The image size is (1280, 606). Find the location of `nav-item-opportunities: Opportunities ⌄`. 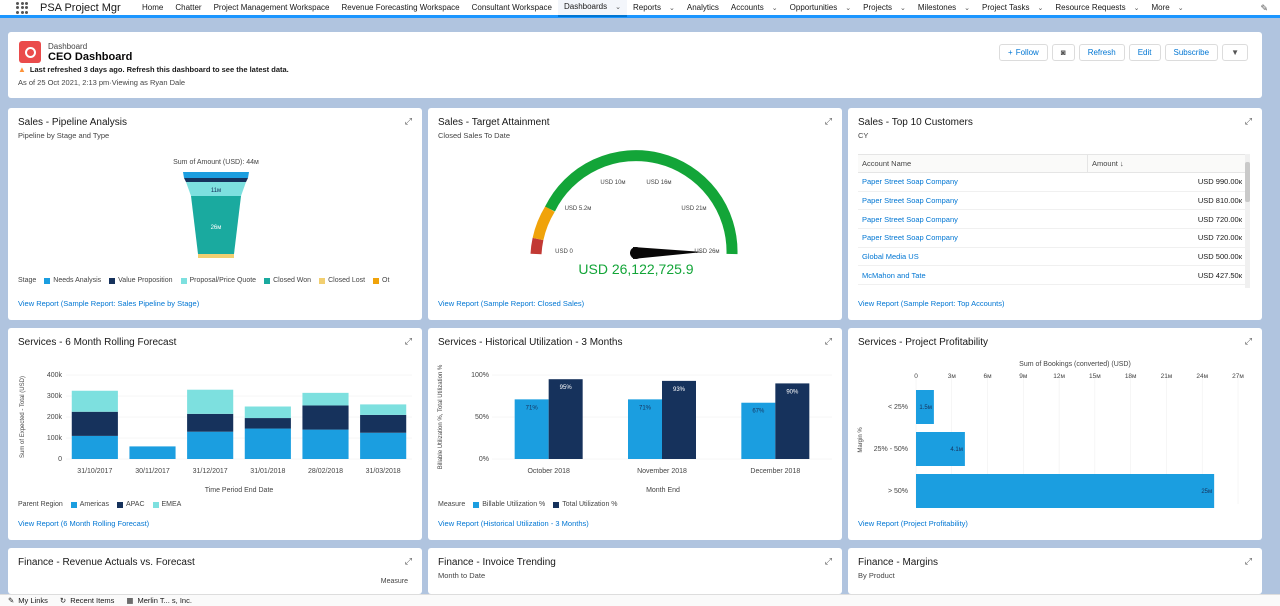

nav-item-opportunities: Opportunities ⌄ is located at coordinates (820, 8).